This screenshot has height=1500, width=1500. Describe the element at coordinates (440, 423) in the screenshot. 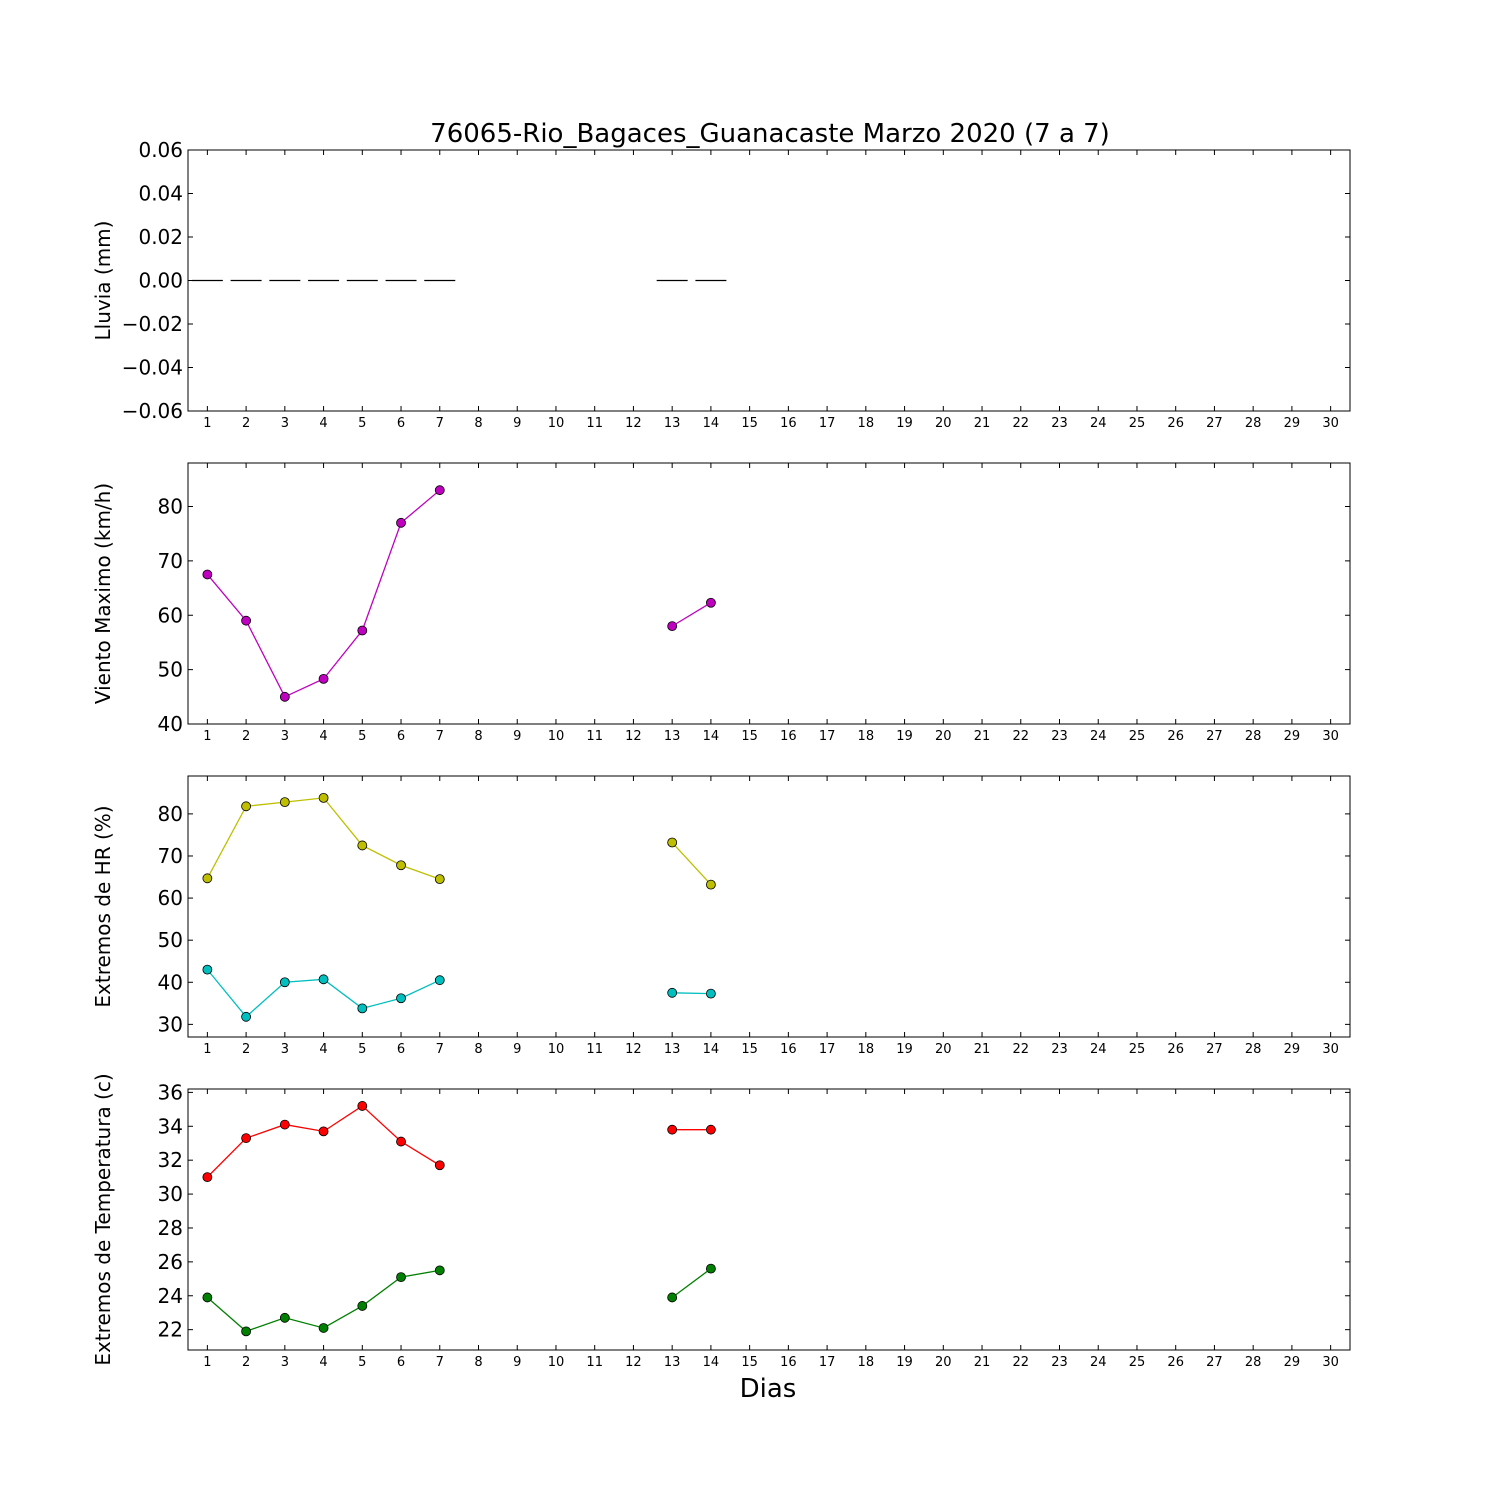

I see `x-tick-label: 7` at that location.